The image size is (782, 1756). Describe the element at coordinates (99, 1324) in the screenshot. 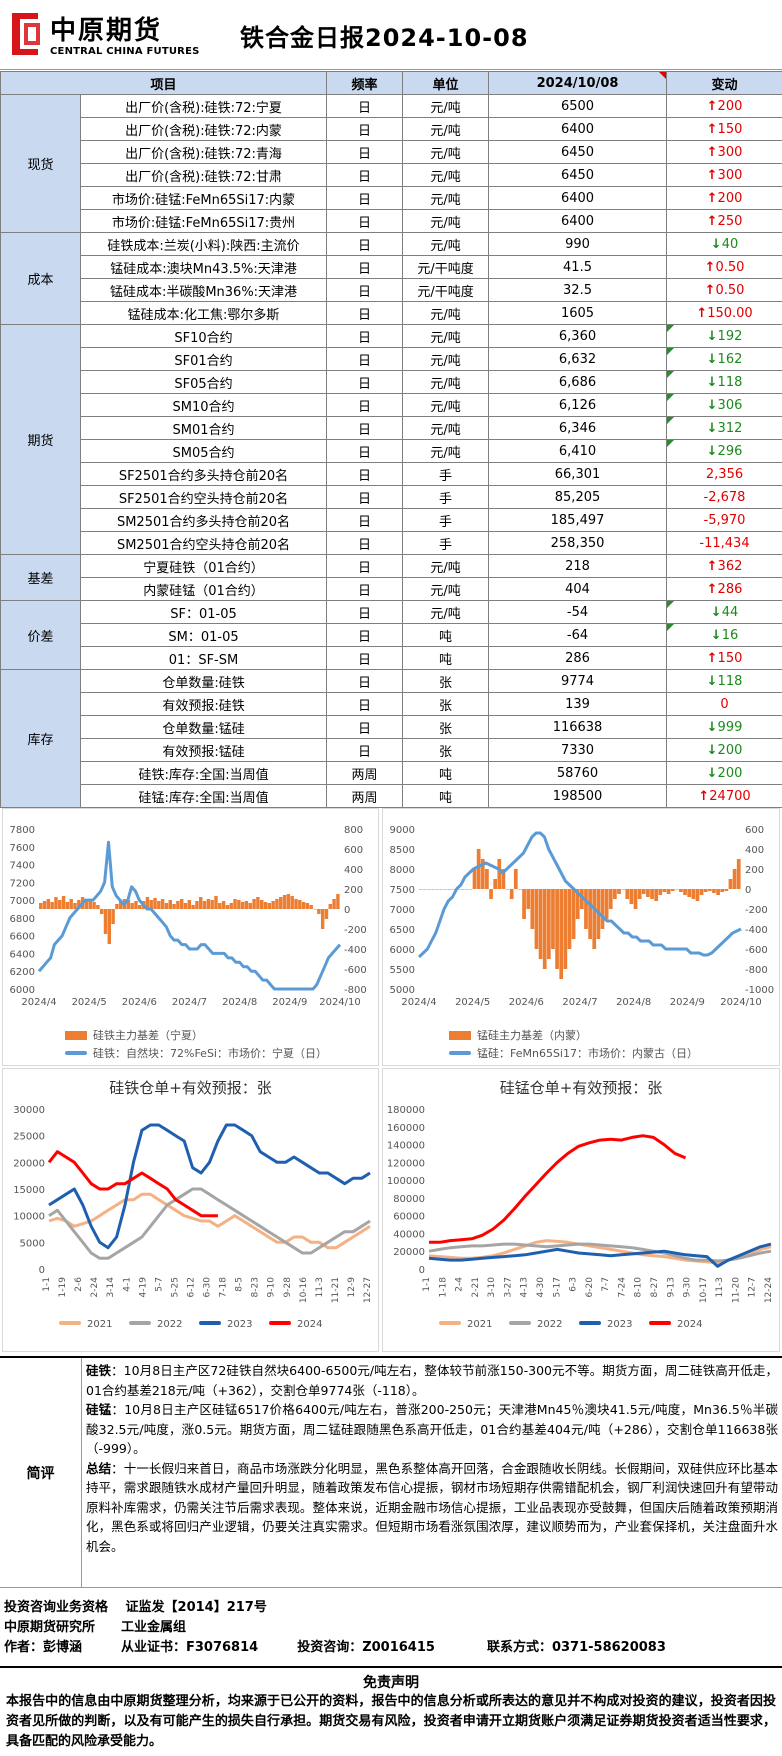

I see `legend-label: 2021` at that location.